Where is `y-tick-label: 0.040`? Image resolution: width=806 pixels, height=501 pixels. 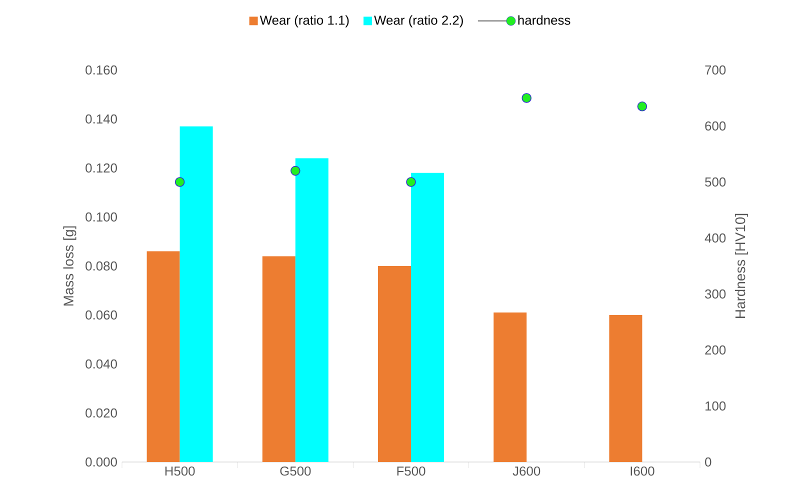 y-tick-label: 0.040 is located at coordinates (101, 364).